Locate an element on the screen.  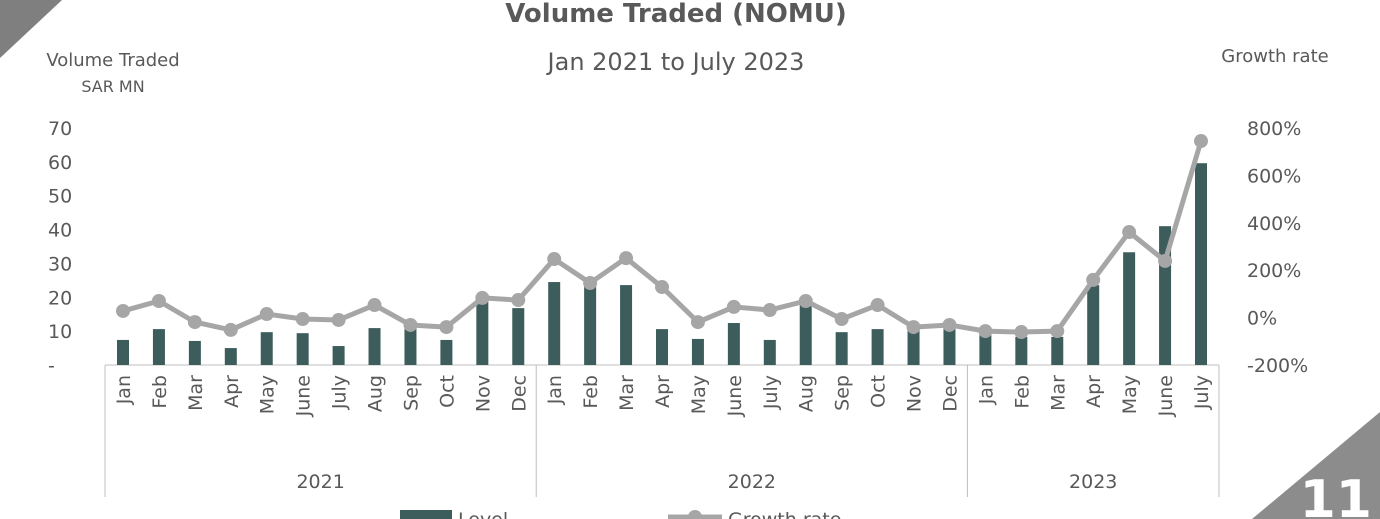
page-number: 11 is located at coordinates (1336, 494).